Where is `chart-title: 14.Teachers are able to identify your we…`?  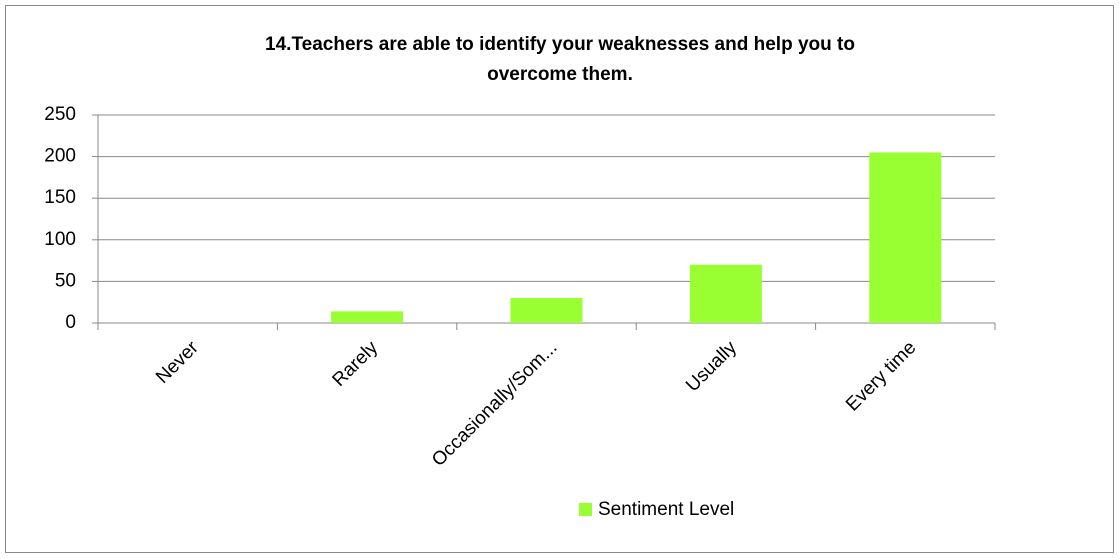 chart-title: 14.Teachers are able to identify your we… is located at coordinates (560, 44).